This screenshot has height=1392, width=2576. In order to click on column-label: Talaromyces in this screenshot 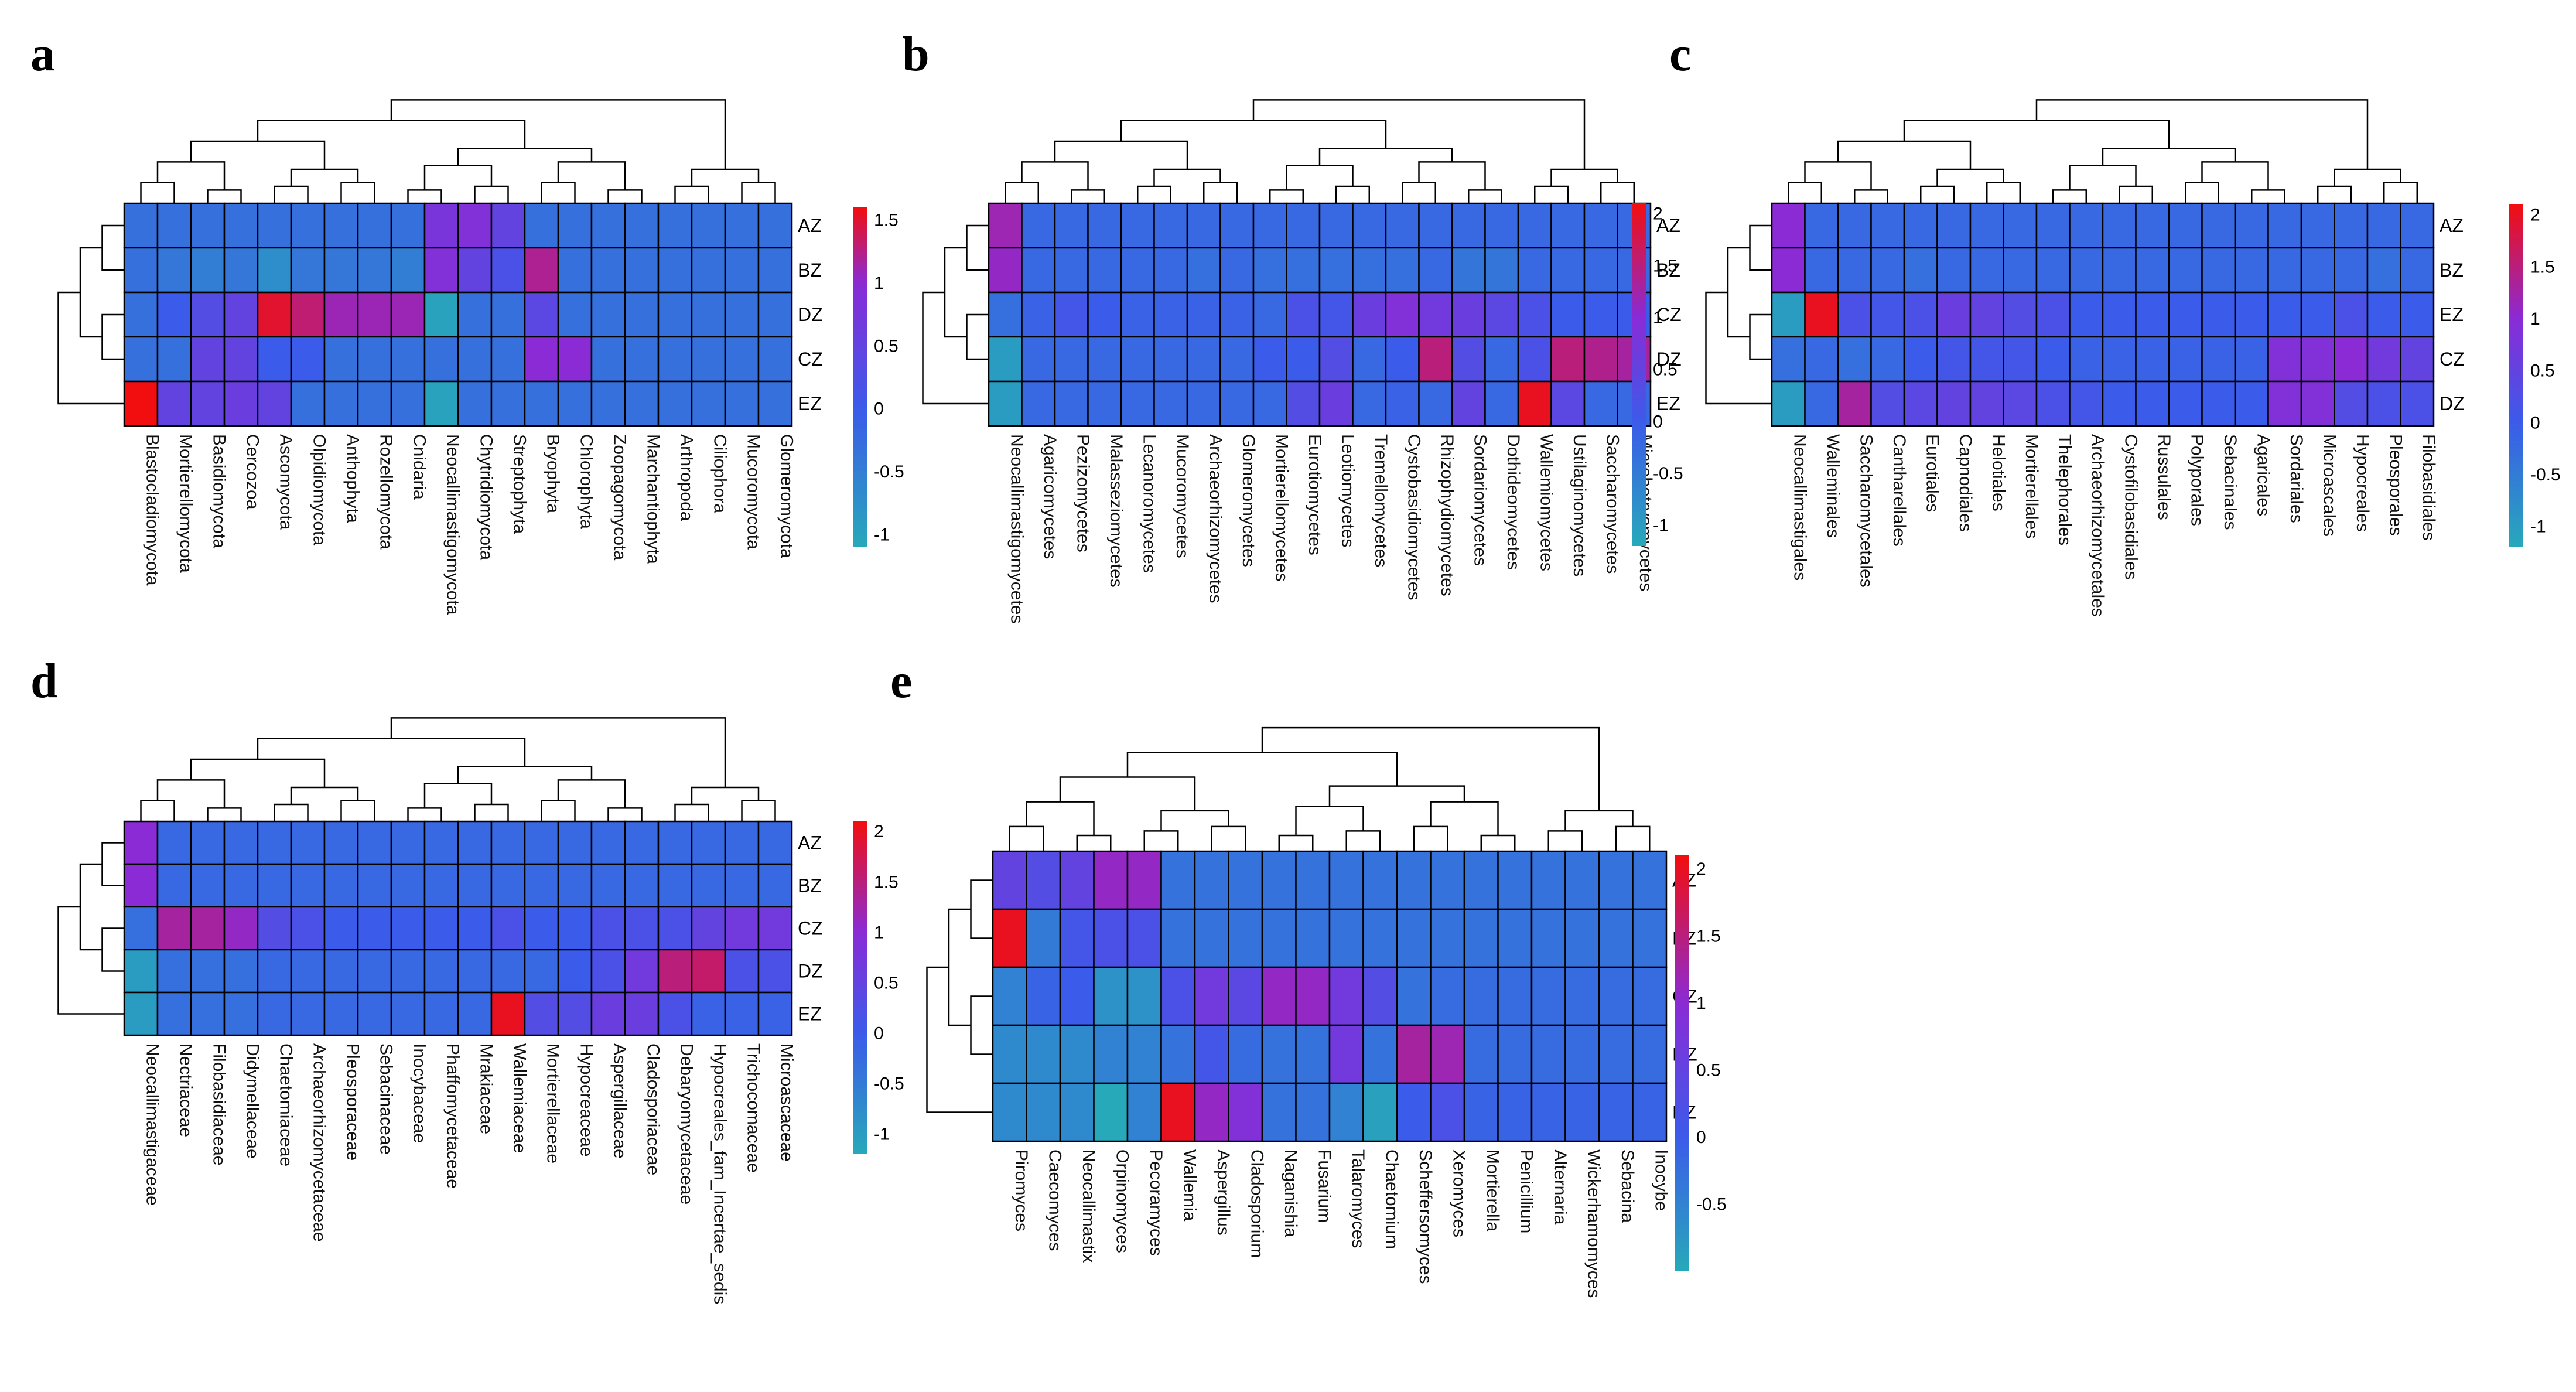, I will do `click(1358, 1198)`.